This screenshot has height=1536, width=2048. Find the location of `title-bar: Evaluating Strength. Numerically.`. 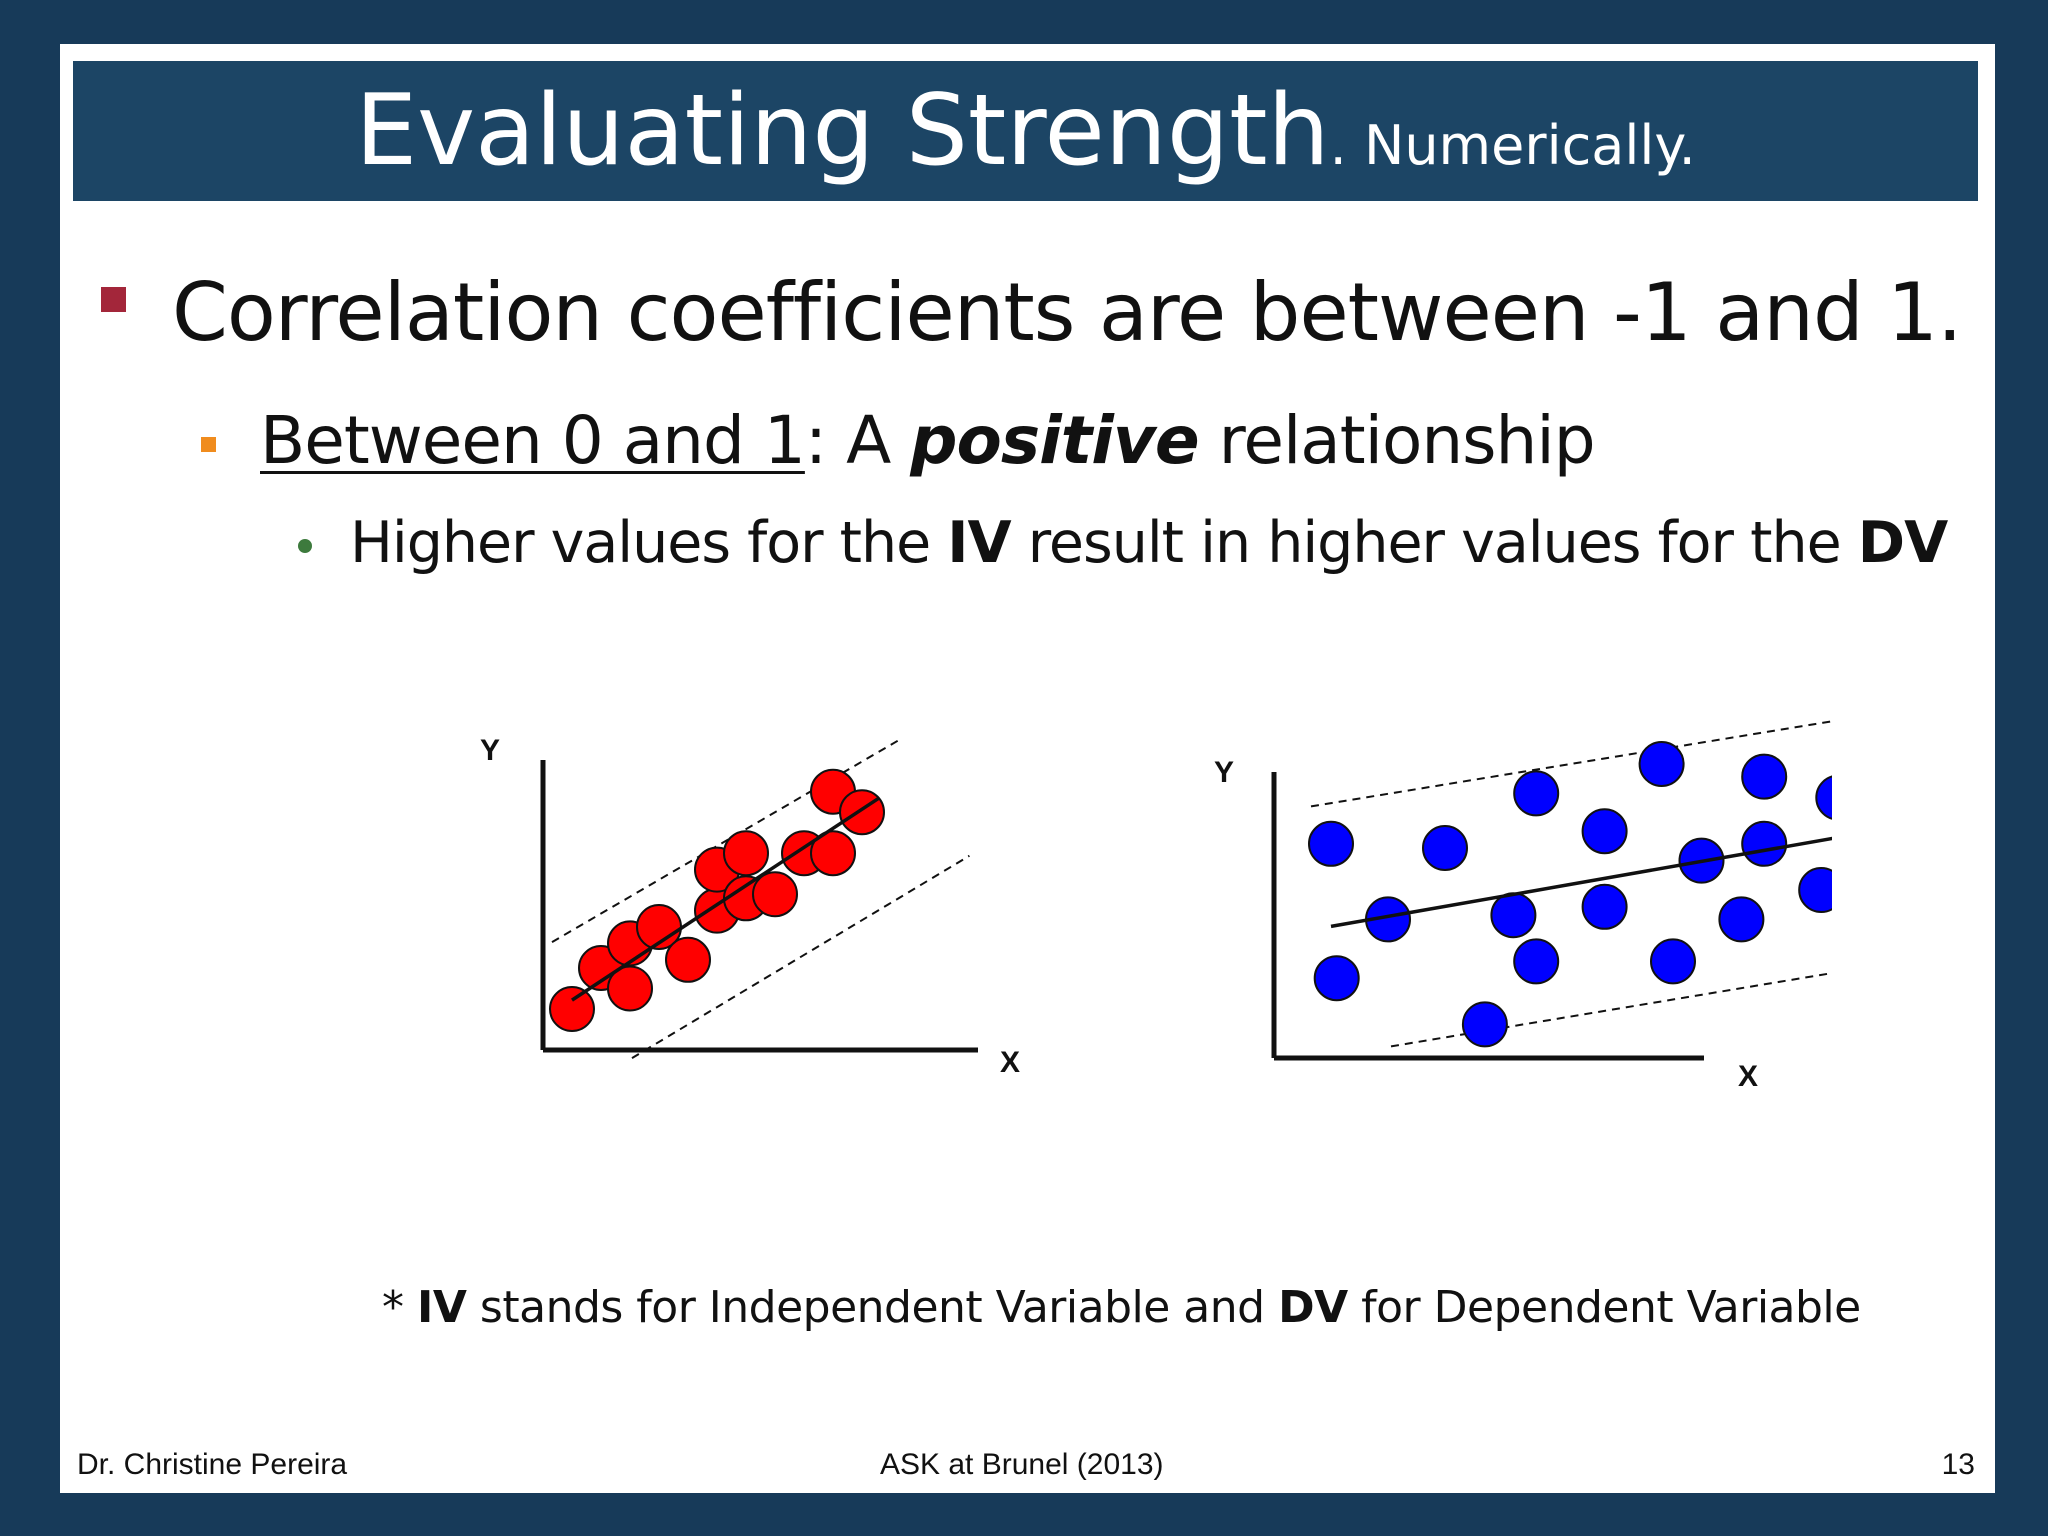

title-bar: Evaluating Strength. Numerically. is located at coordinates (1025, 131).